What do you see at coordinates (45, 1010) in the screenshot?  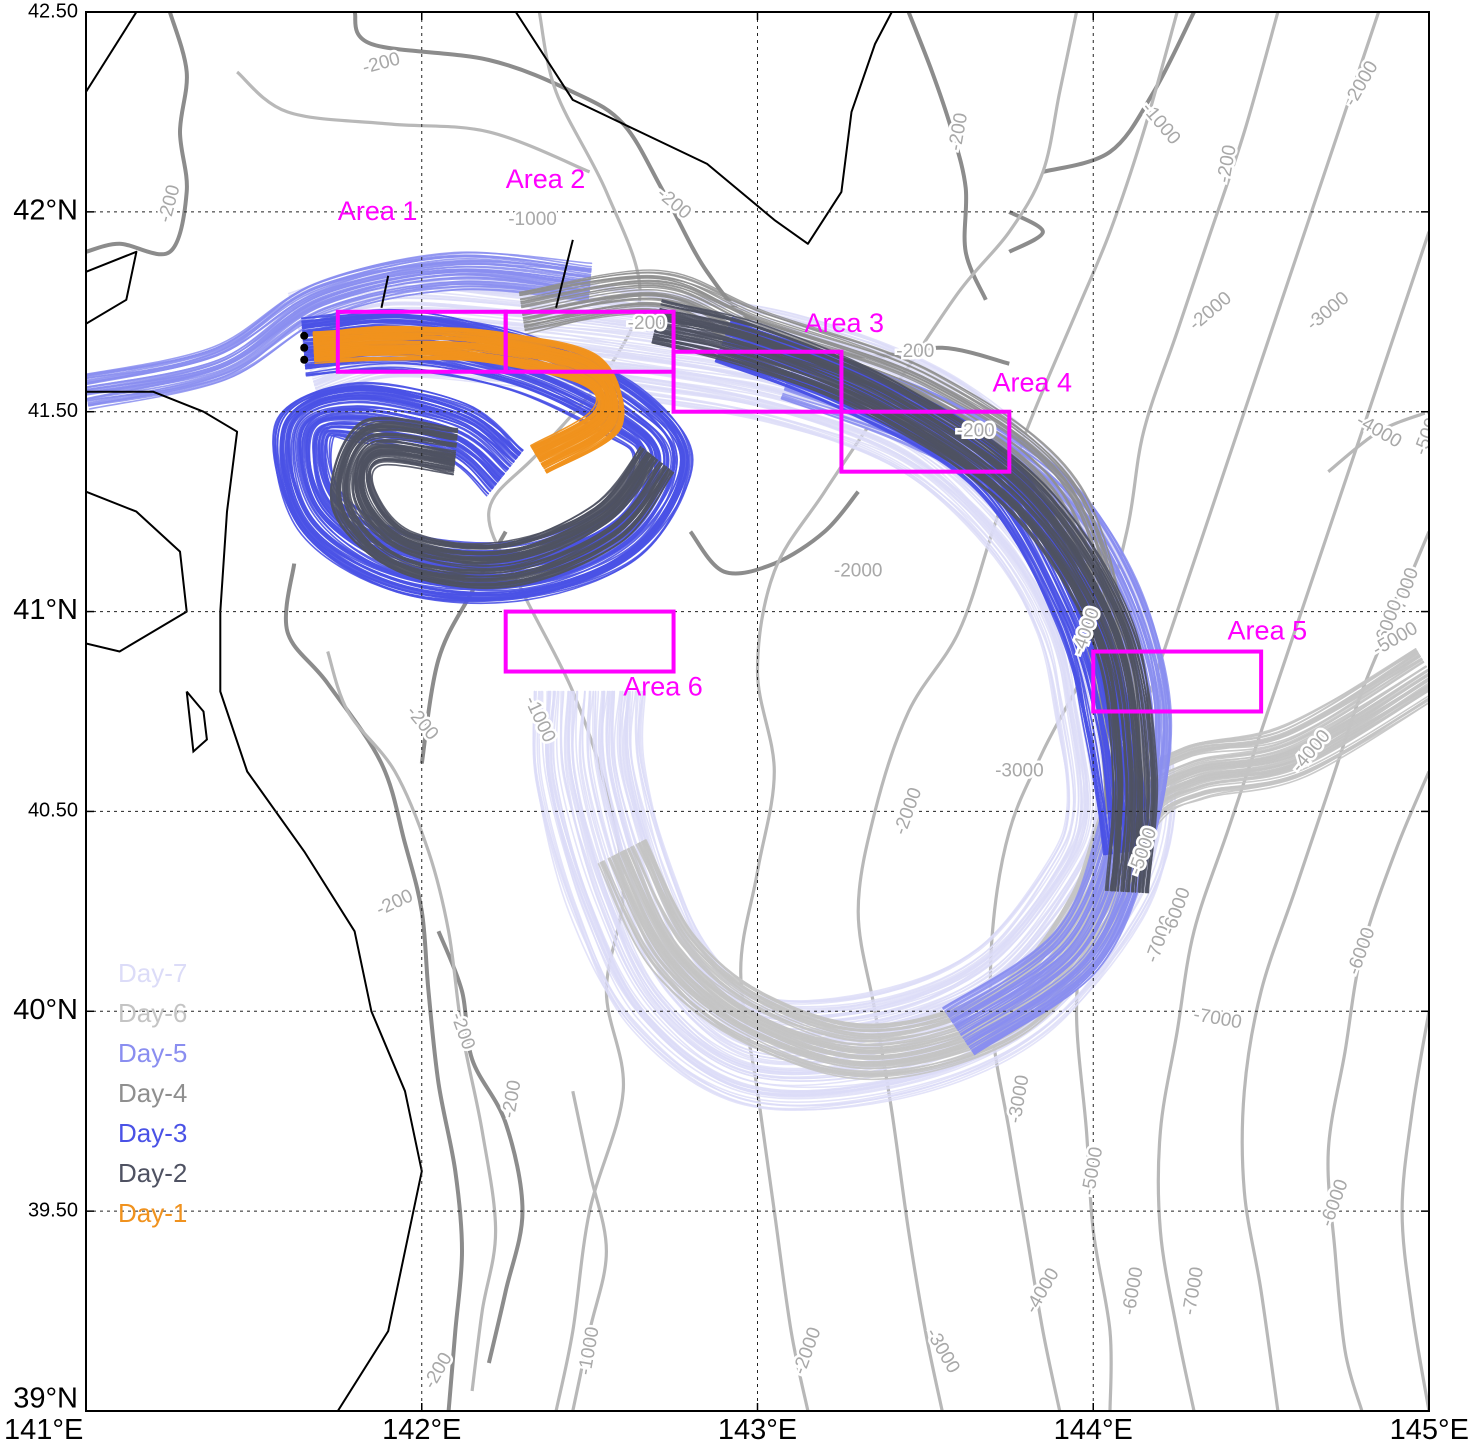 I see `y-tick-label: 40°N` at bounding box center [45, 1010].